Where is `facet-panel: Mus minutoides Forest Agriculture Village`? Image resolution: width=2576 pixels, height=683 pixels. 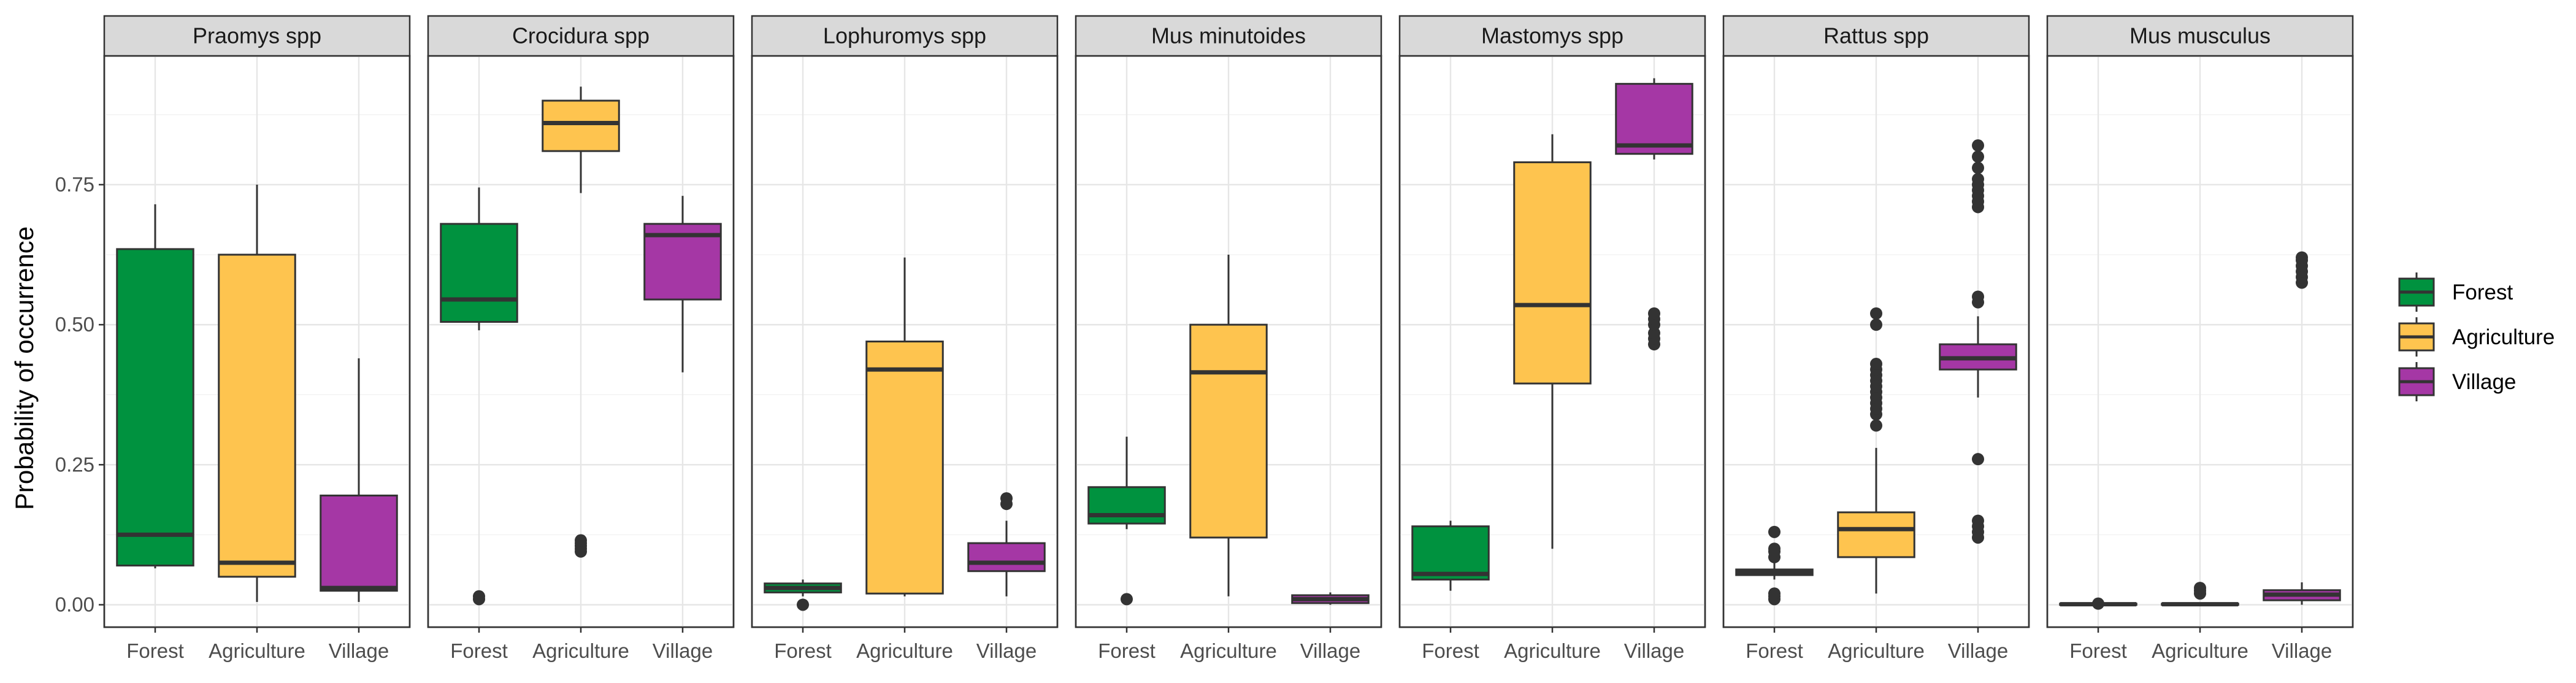 facet-panel: Mus minutoides Forest Agriculture Village is located at coordinates (1228, 338).